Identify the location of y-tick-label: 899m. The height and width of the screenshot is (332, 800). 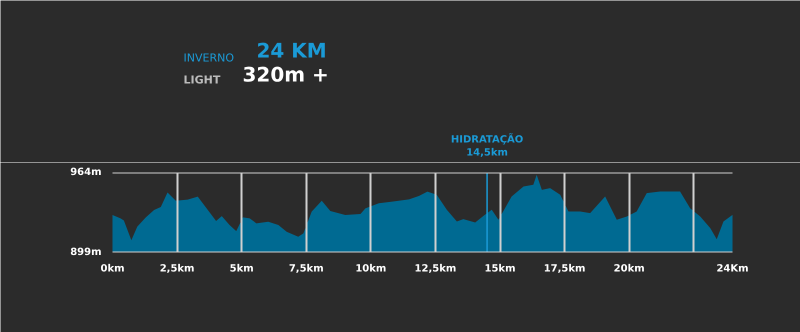
(86, 252).